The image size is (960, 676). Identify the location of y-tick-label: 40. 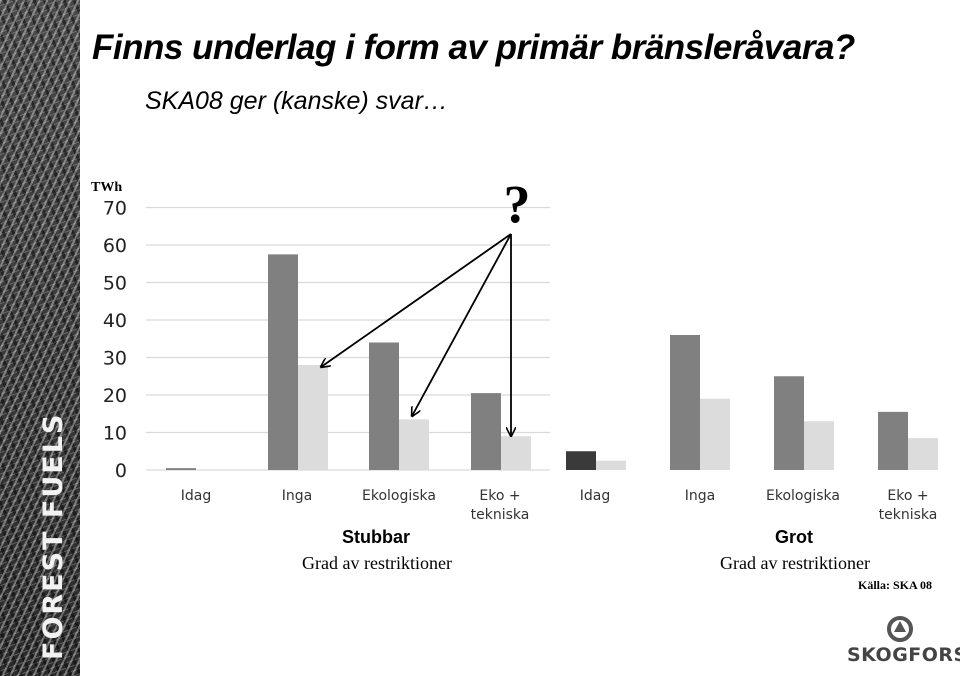
(115, 321).